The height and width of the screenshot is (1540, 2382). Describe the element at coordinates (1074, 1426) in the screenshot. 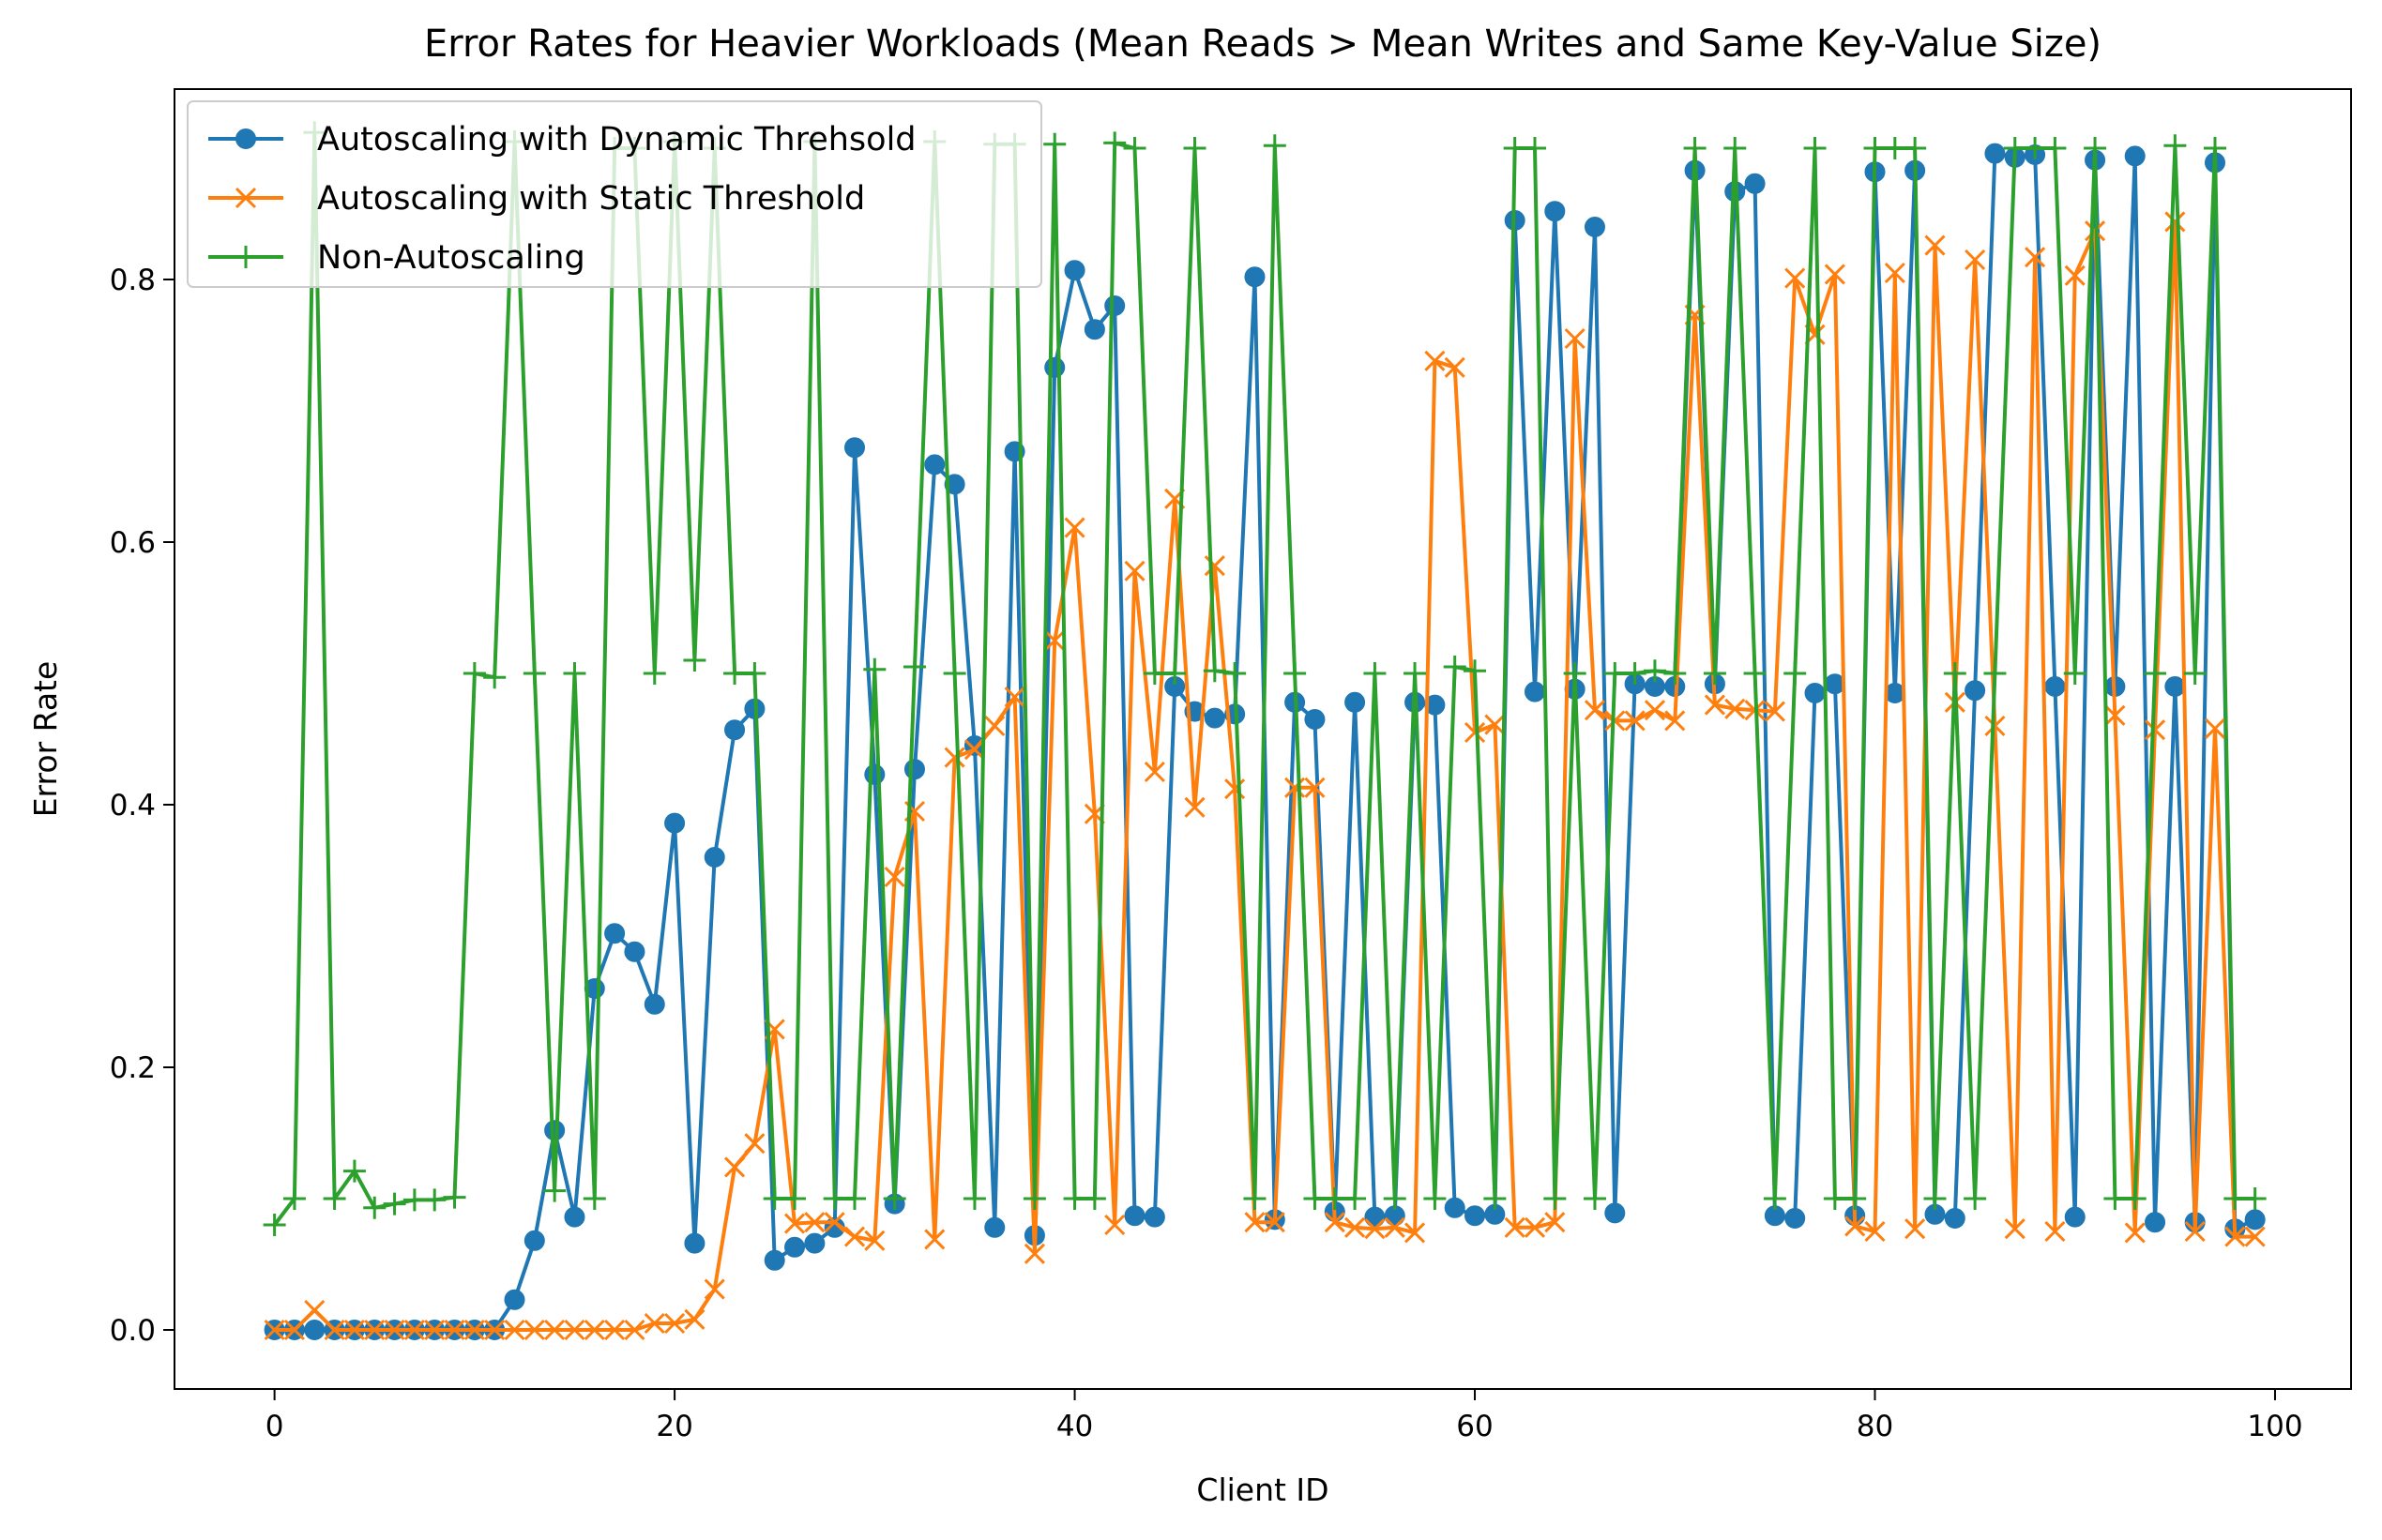

I see `x-tick-label: 40` at that location.